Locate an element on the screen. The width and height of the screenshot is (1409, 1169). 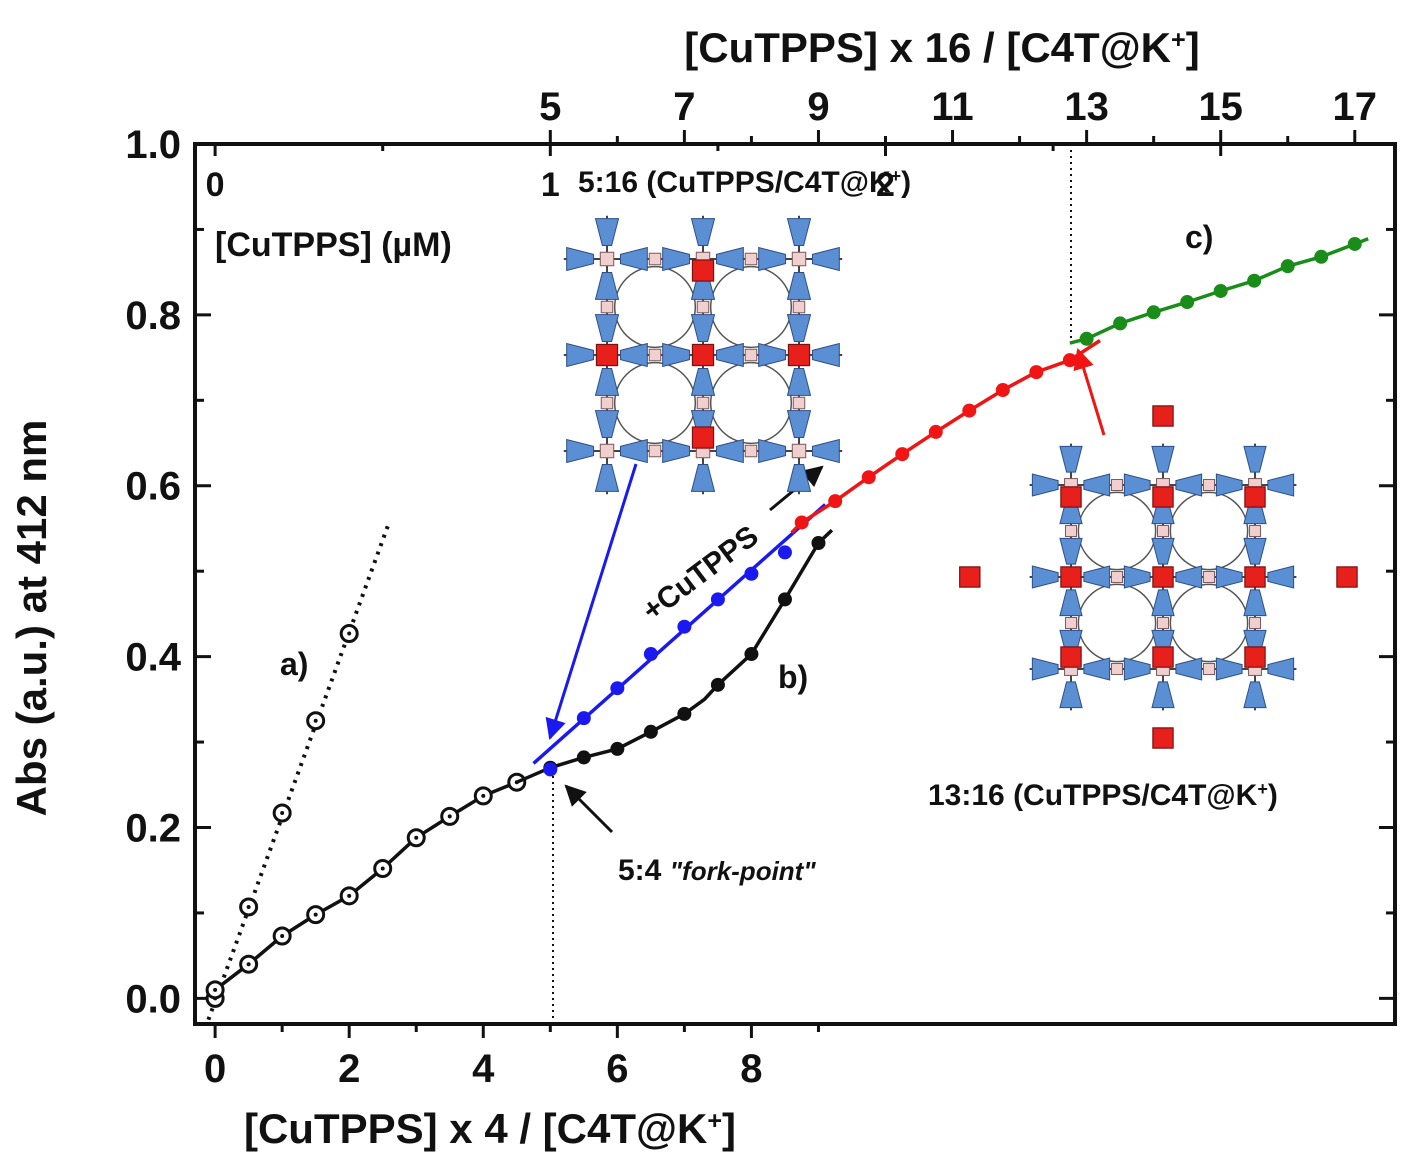
series-label-c: c) is located at coordinates (1199, 237).